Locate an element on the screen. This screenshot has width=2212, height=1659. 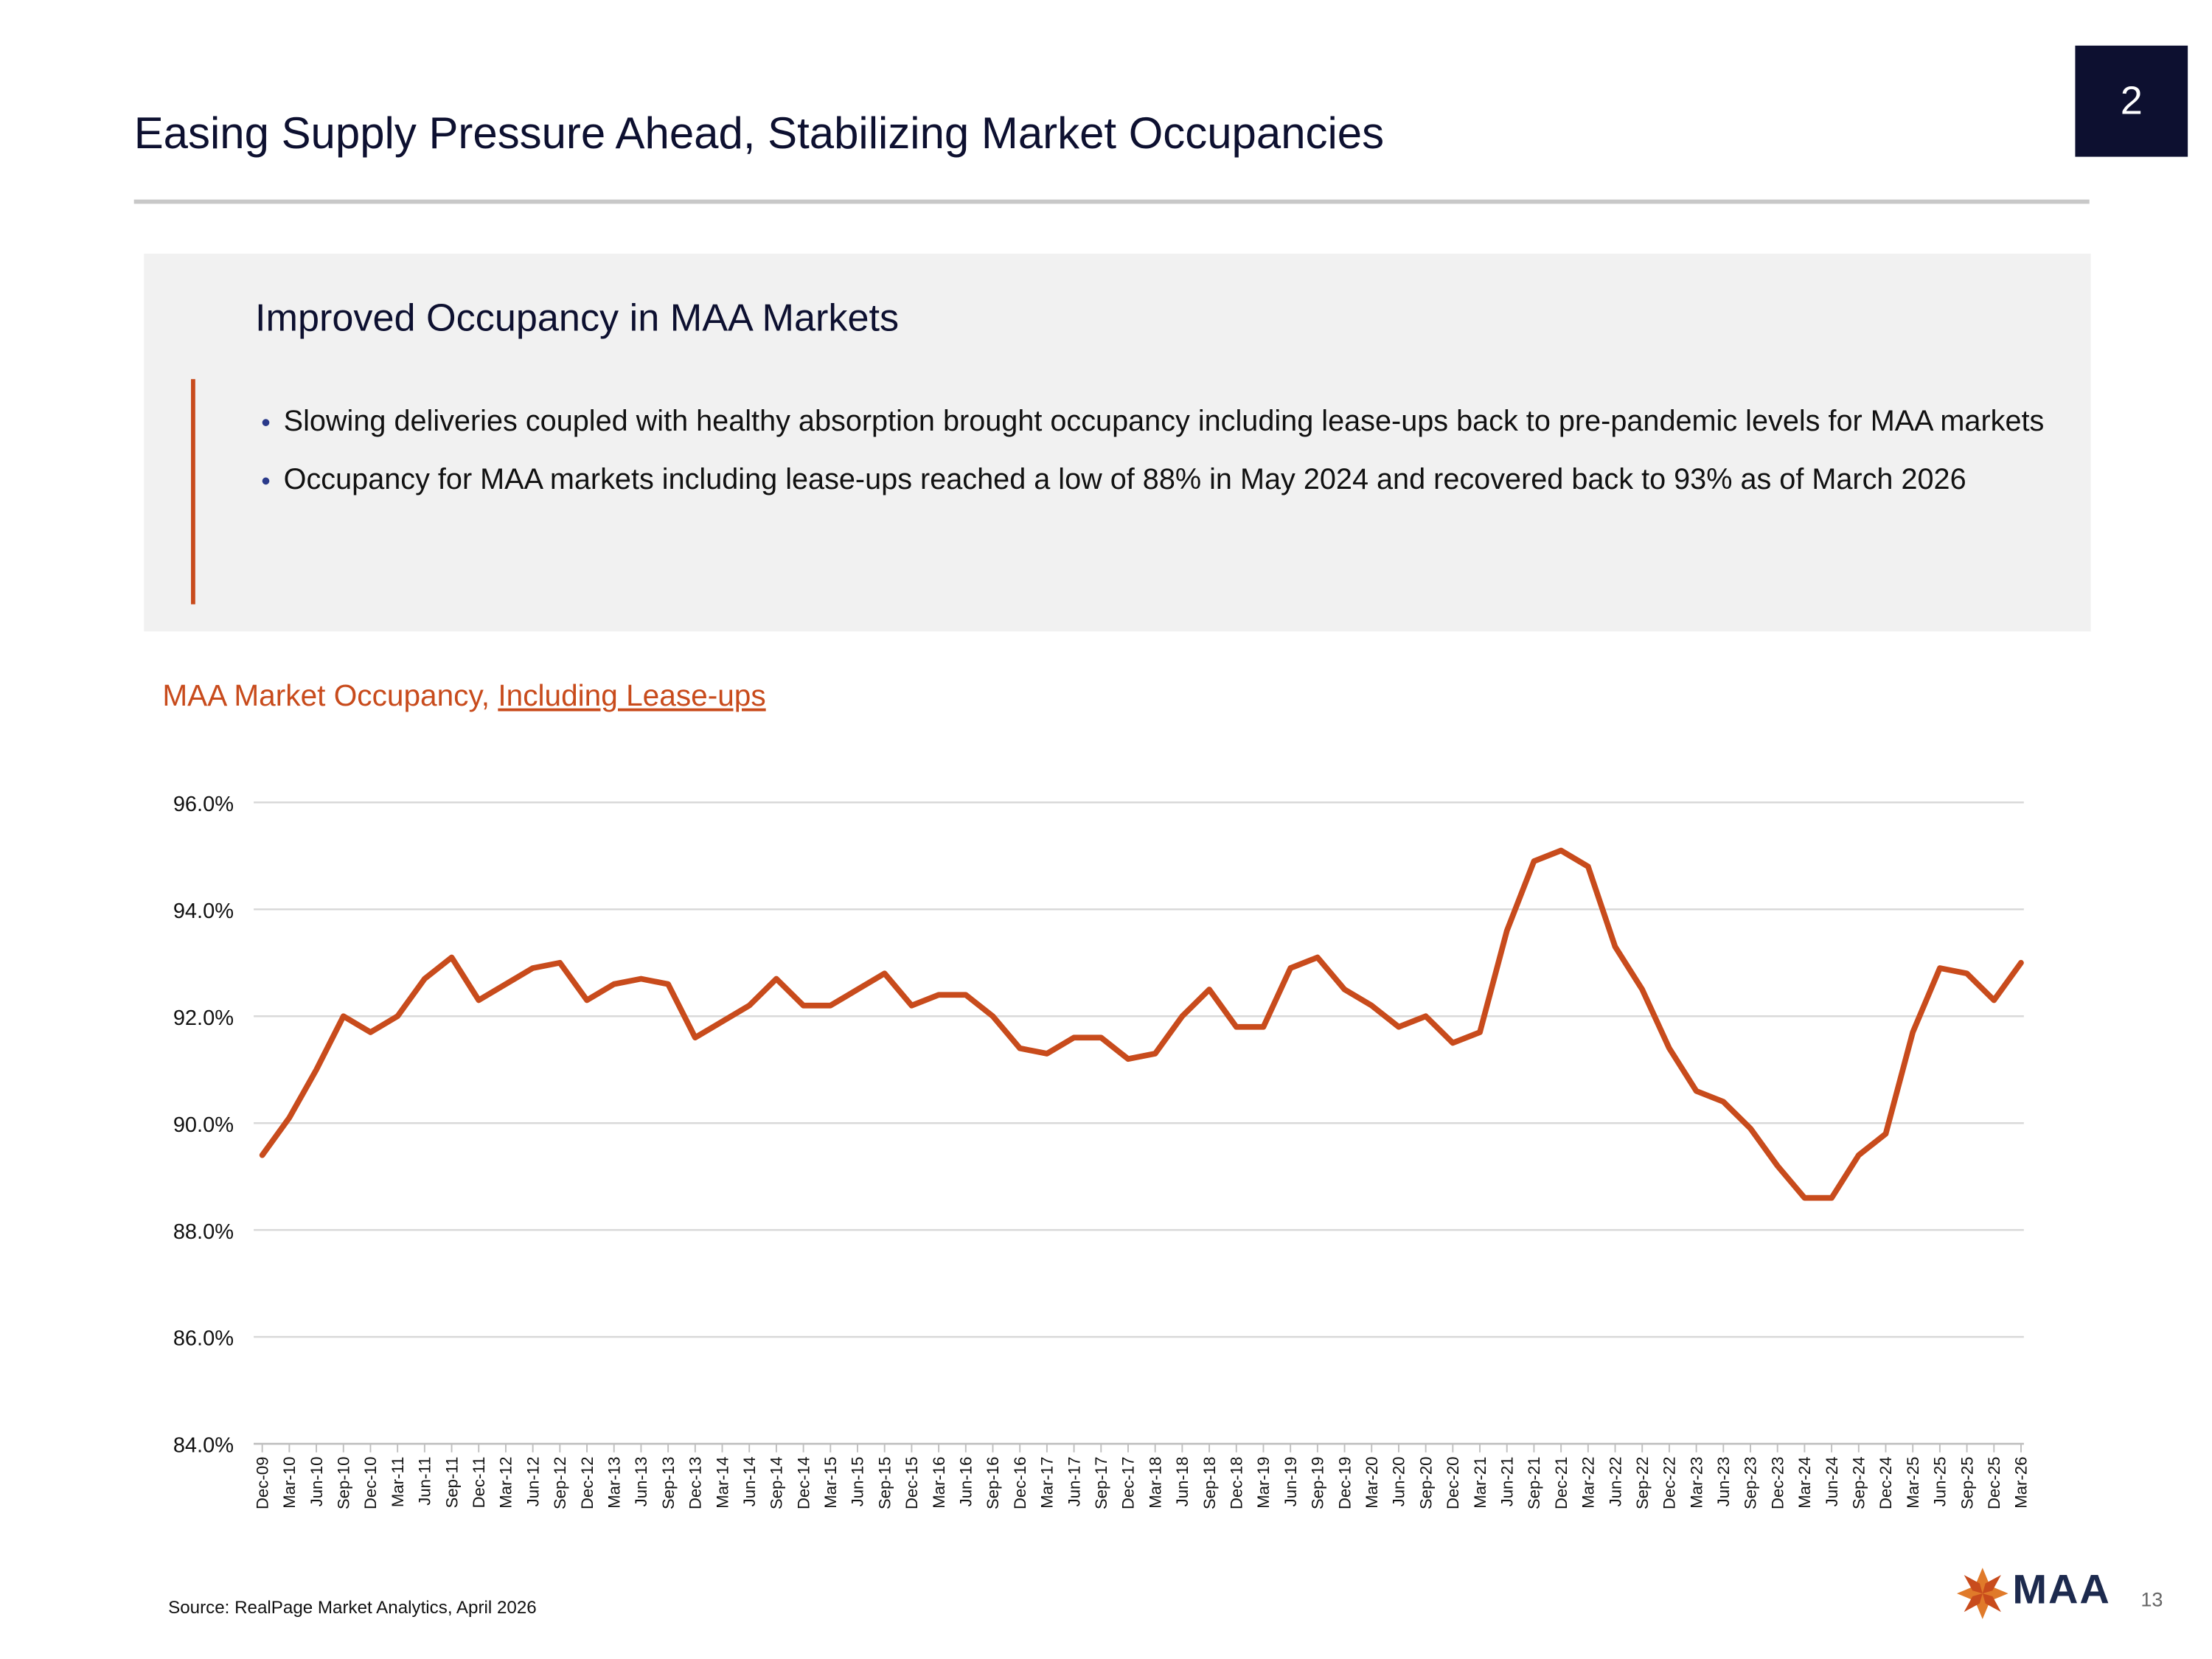
x-tick-label: Jun-23 is located at coordinates (1723, 1482).